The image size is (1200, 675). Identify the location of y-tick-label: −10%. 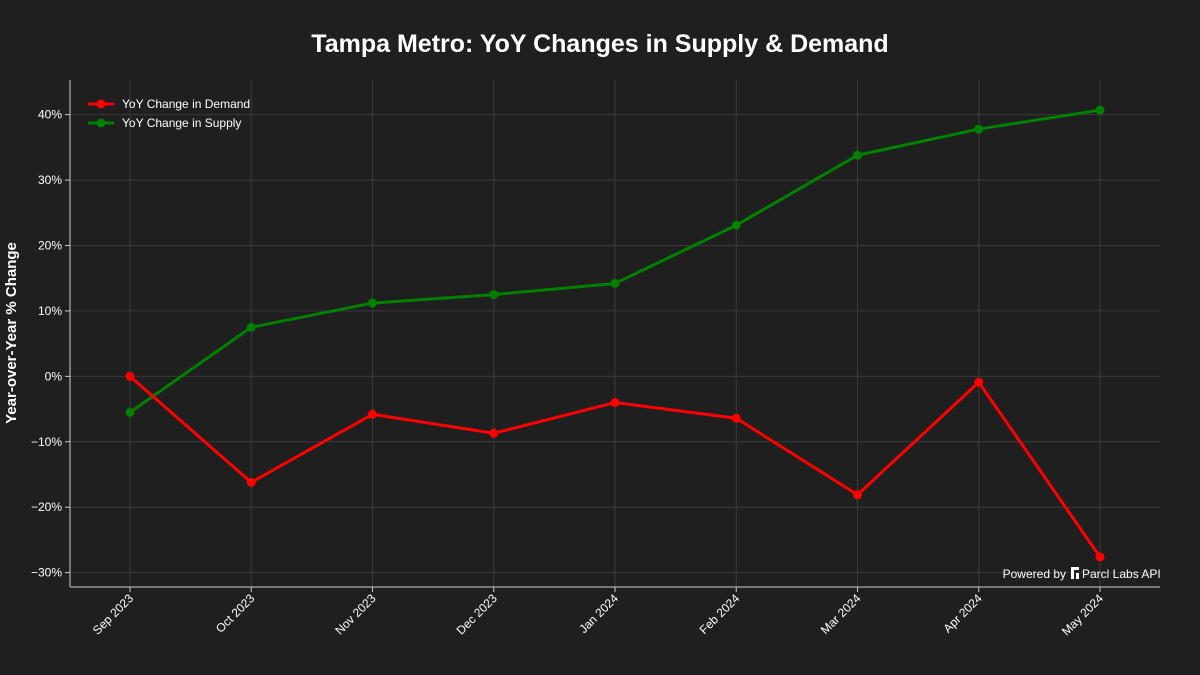
(46, 442).